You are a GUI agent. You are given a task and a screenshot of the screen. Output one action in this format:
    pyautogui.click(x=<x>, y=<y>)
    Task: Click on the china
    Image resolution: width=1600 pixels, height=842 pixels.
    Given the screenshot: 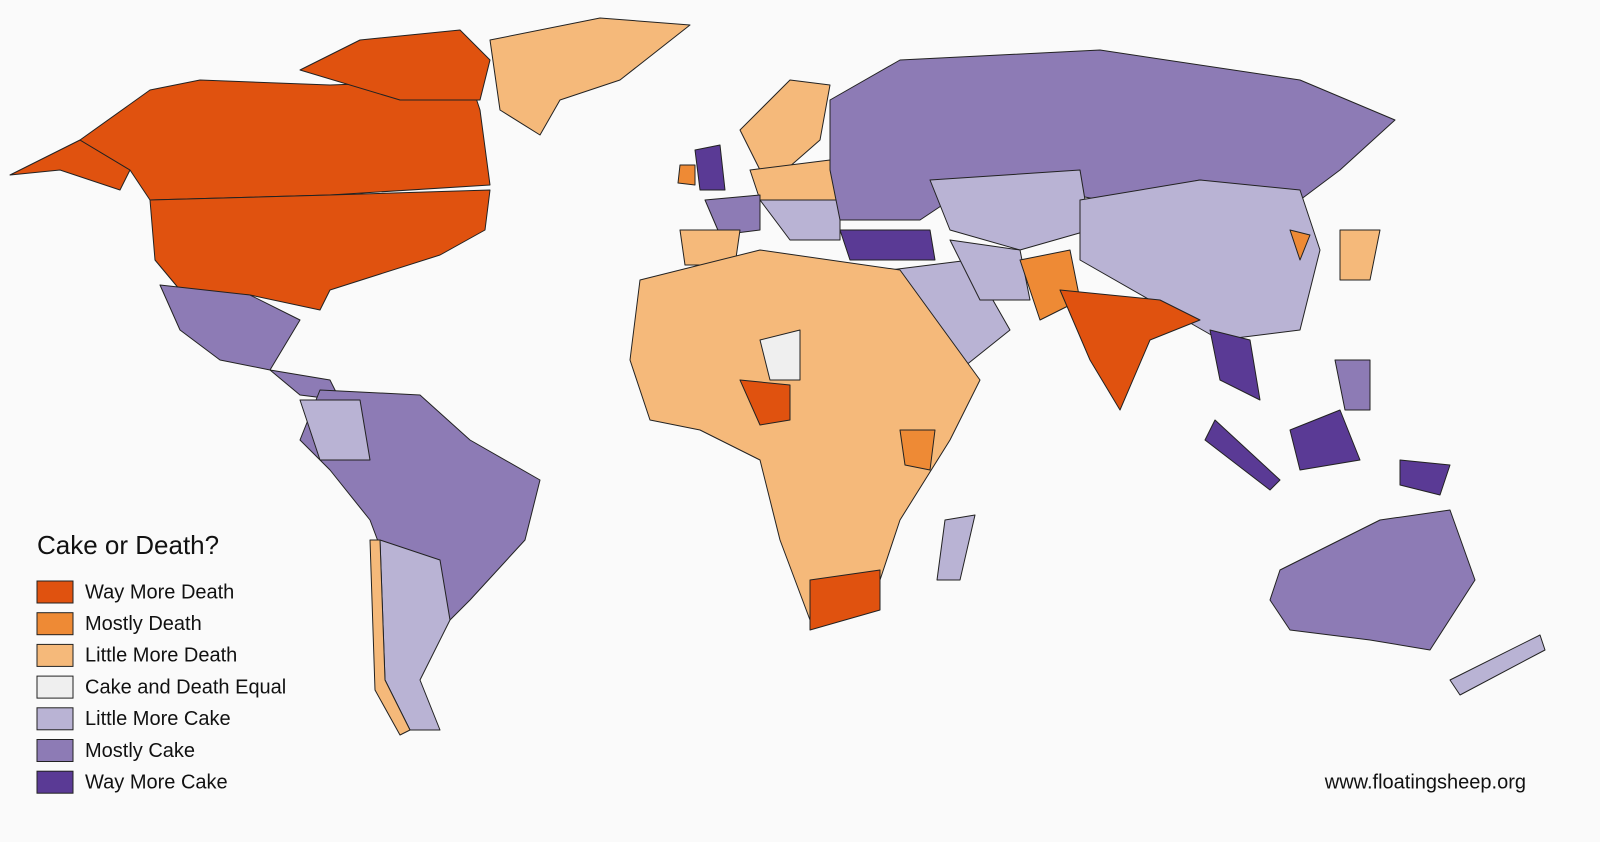 What is the action you would take?
    pyautogui.click(x=1200, y=260)
    